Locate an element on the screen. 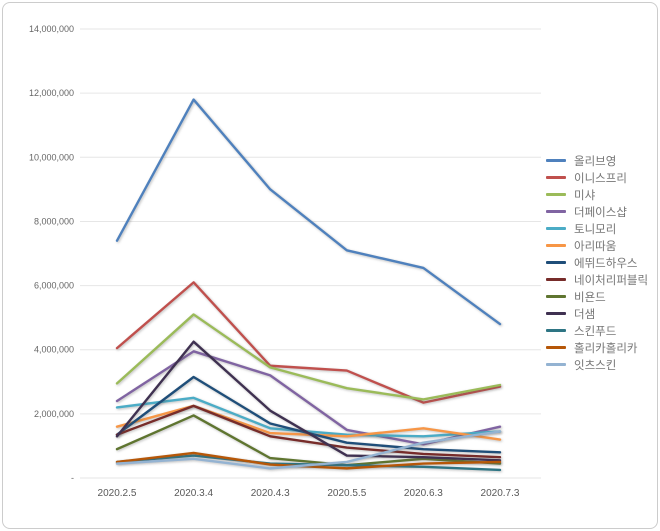 This screenshot has width=660, height=531. series-line-더샘 is located at coordinates (308, 401).